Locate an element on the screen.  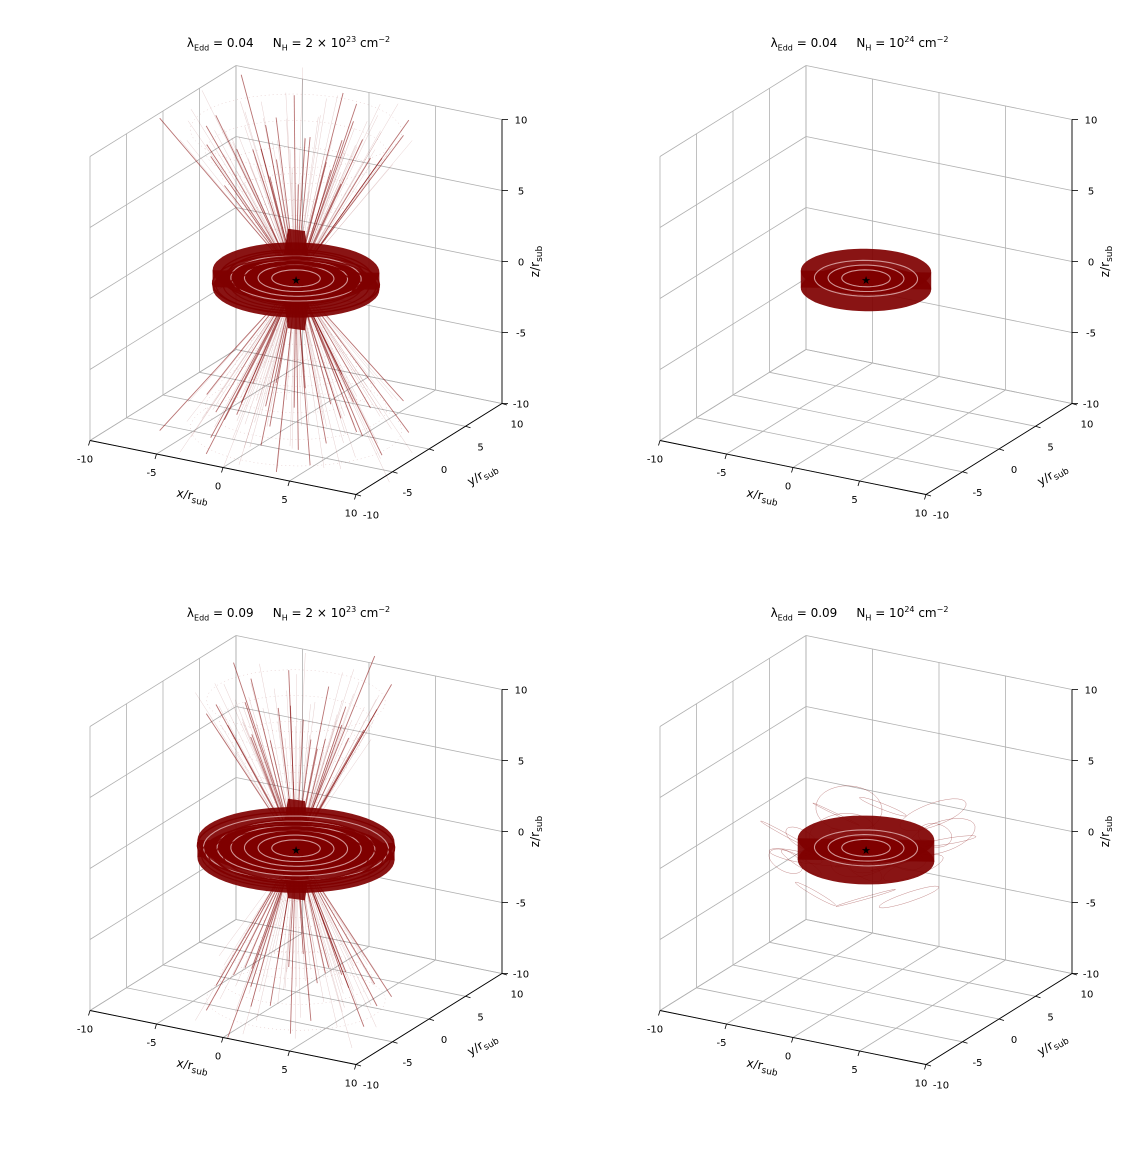
y-tick-label: 0 is located at coordinates (1014, 1040).